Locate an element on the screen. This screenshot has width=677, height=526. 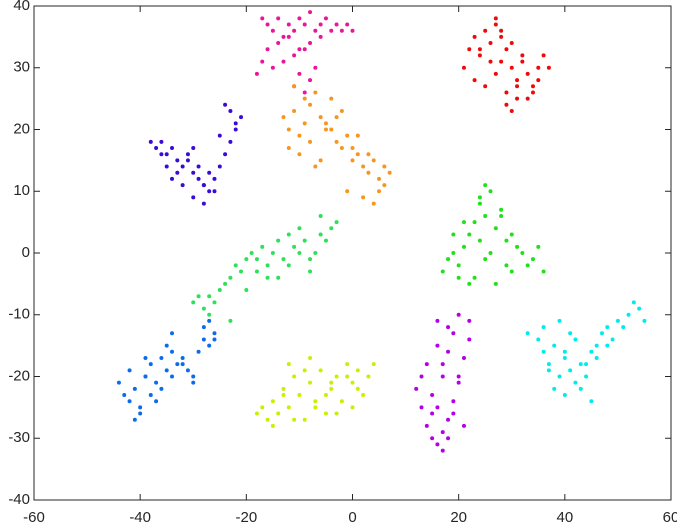
x-tick-label: 60 is located at coordinates (670, 517).